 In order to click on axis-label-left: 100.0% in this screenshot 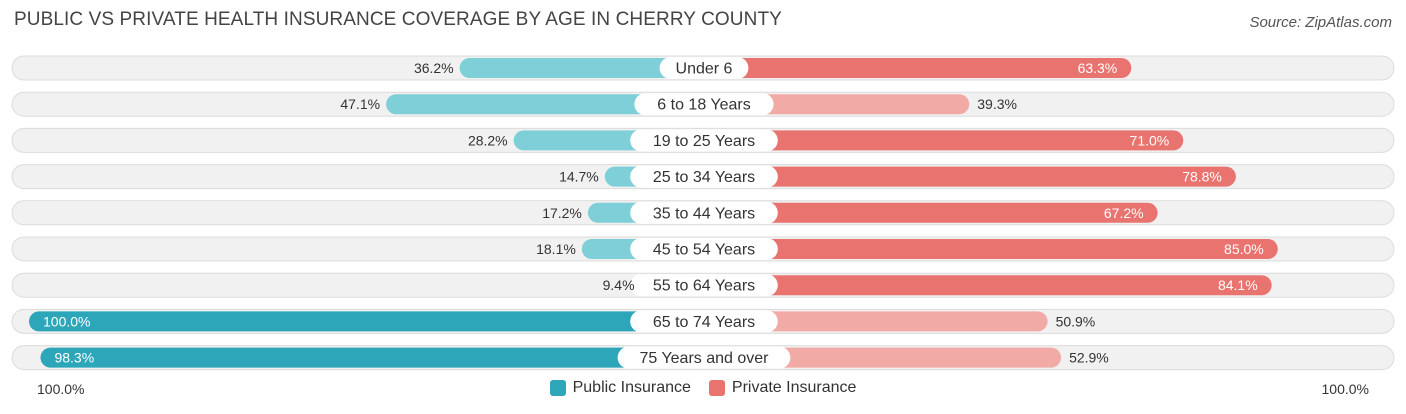, I will do `click(61, 389)`.